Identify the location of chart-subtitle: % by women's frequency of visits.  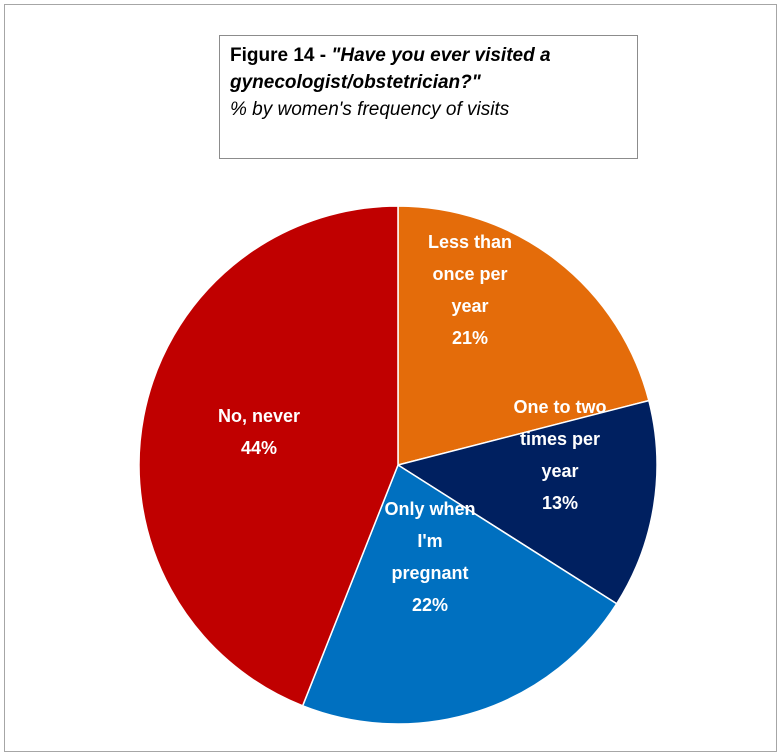
(370, 109).